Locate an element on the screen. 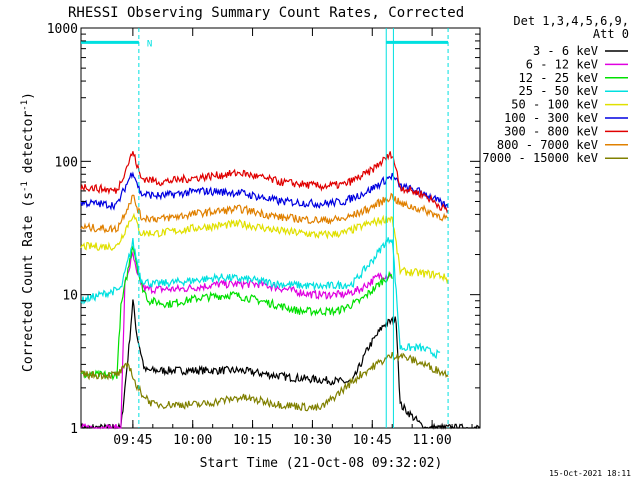 The width and height of the screenshot is (640, 480). y-axis-label-part3: ) is located at coordinates (28, 96).